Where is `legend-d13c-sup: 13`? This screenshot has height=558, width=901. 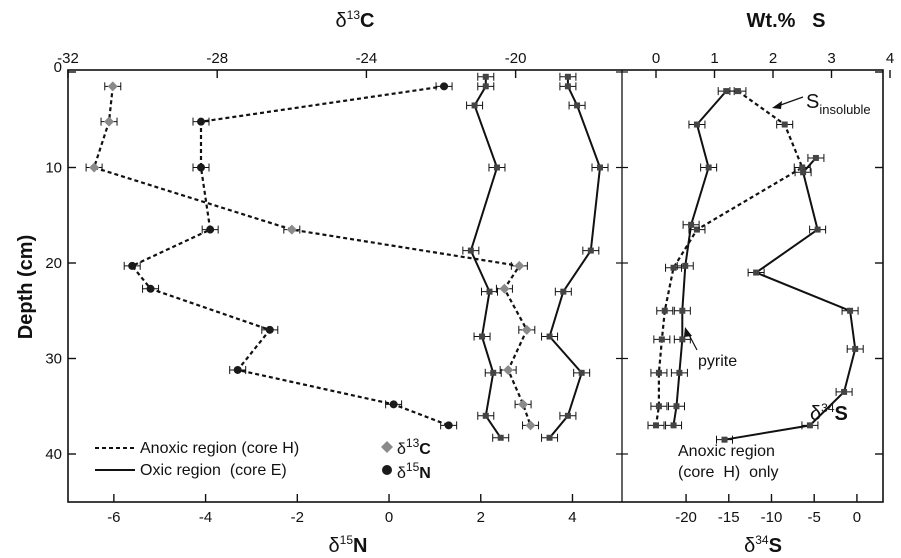 legend-d13c-sup: 13 is located at coordinates (413, 443).